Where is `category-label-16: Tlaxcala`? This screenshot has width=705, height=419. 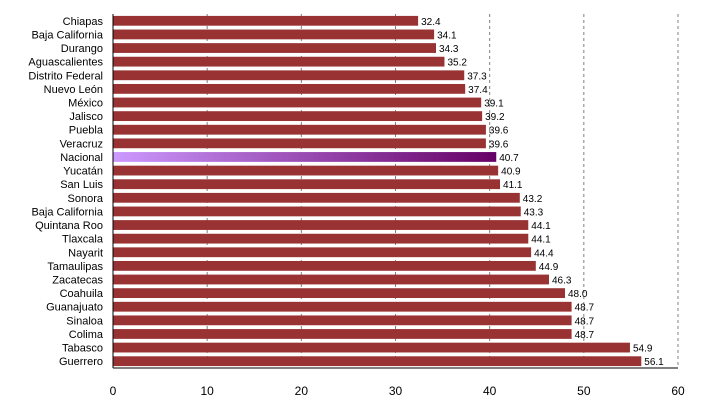
category-label-16: Tlaxcala is located at coordinates (83, 240).